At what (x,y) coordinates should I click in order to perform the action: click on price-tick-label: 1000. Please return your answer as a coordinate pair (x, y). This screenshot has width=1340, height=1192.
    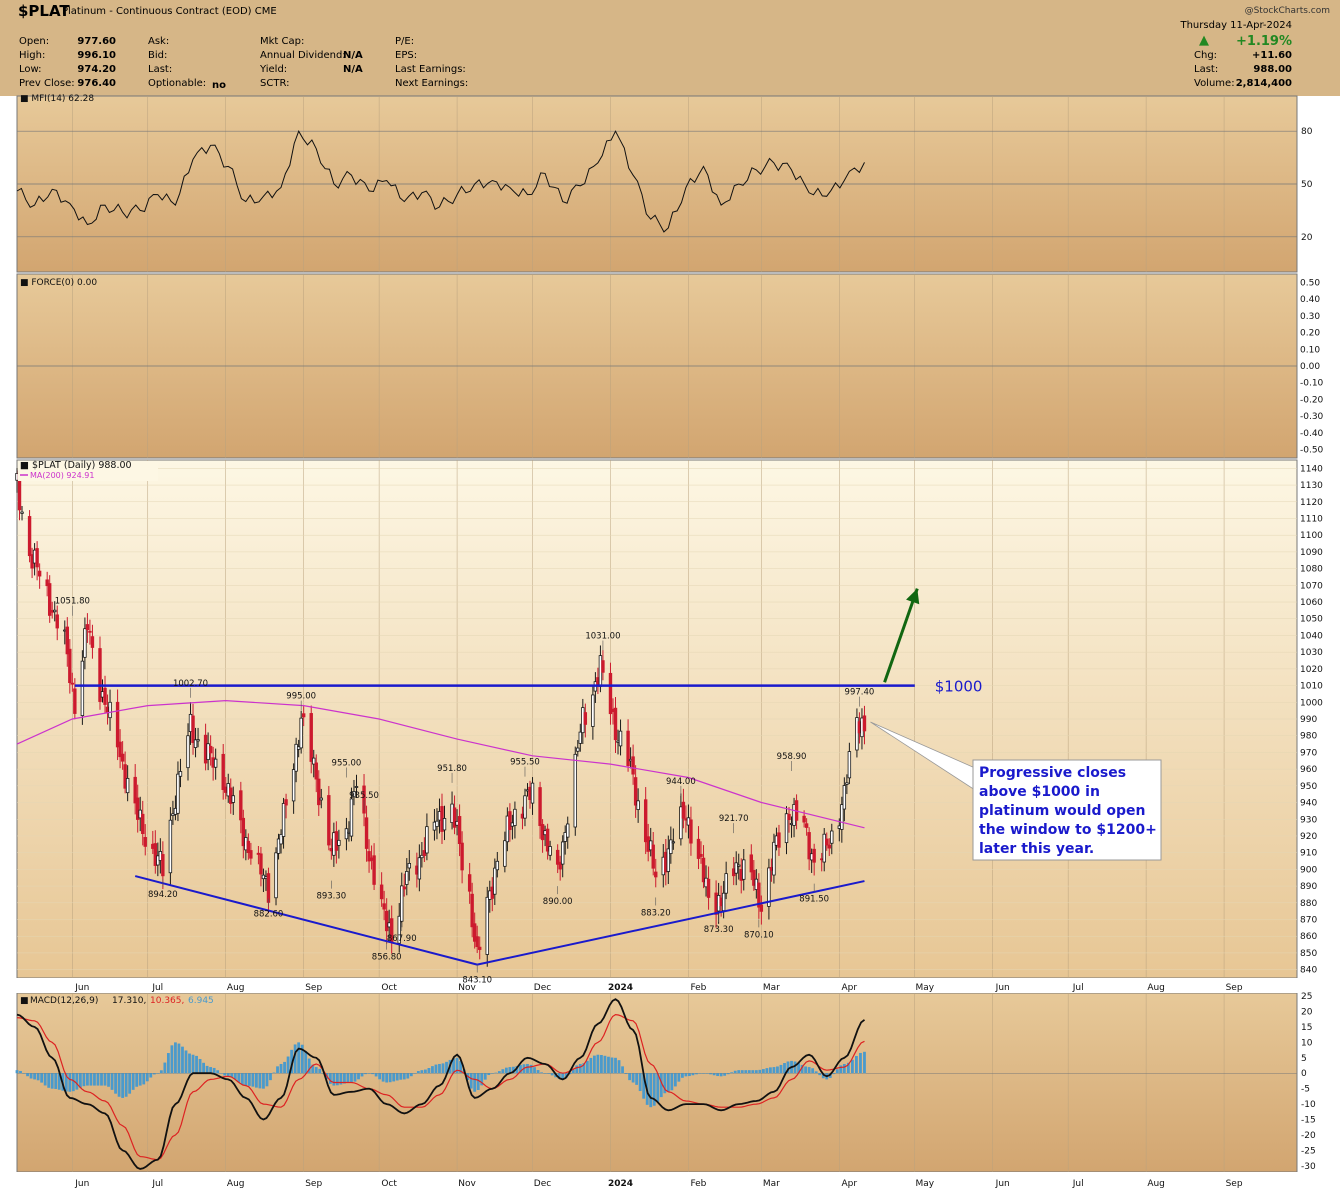
    Looking at the image, I should click on (1311, 703).